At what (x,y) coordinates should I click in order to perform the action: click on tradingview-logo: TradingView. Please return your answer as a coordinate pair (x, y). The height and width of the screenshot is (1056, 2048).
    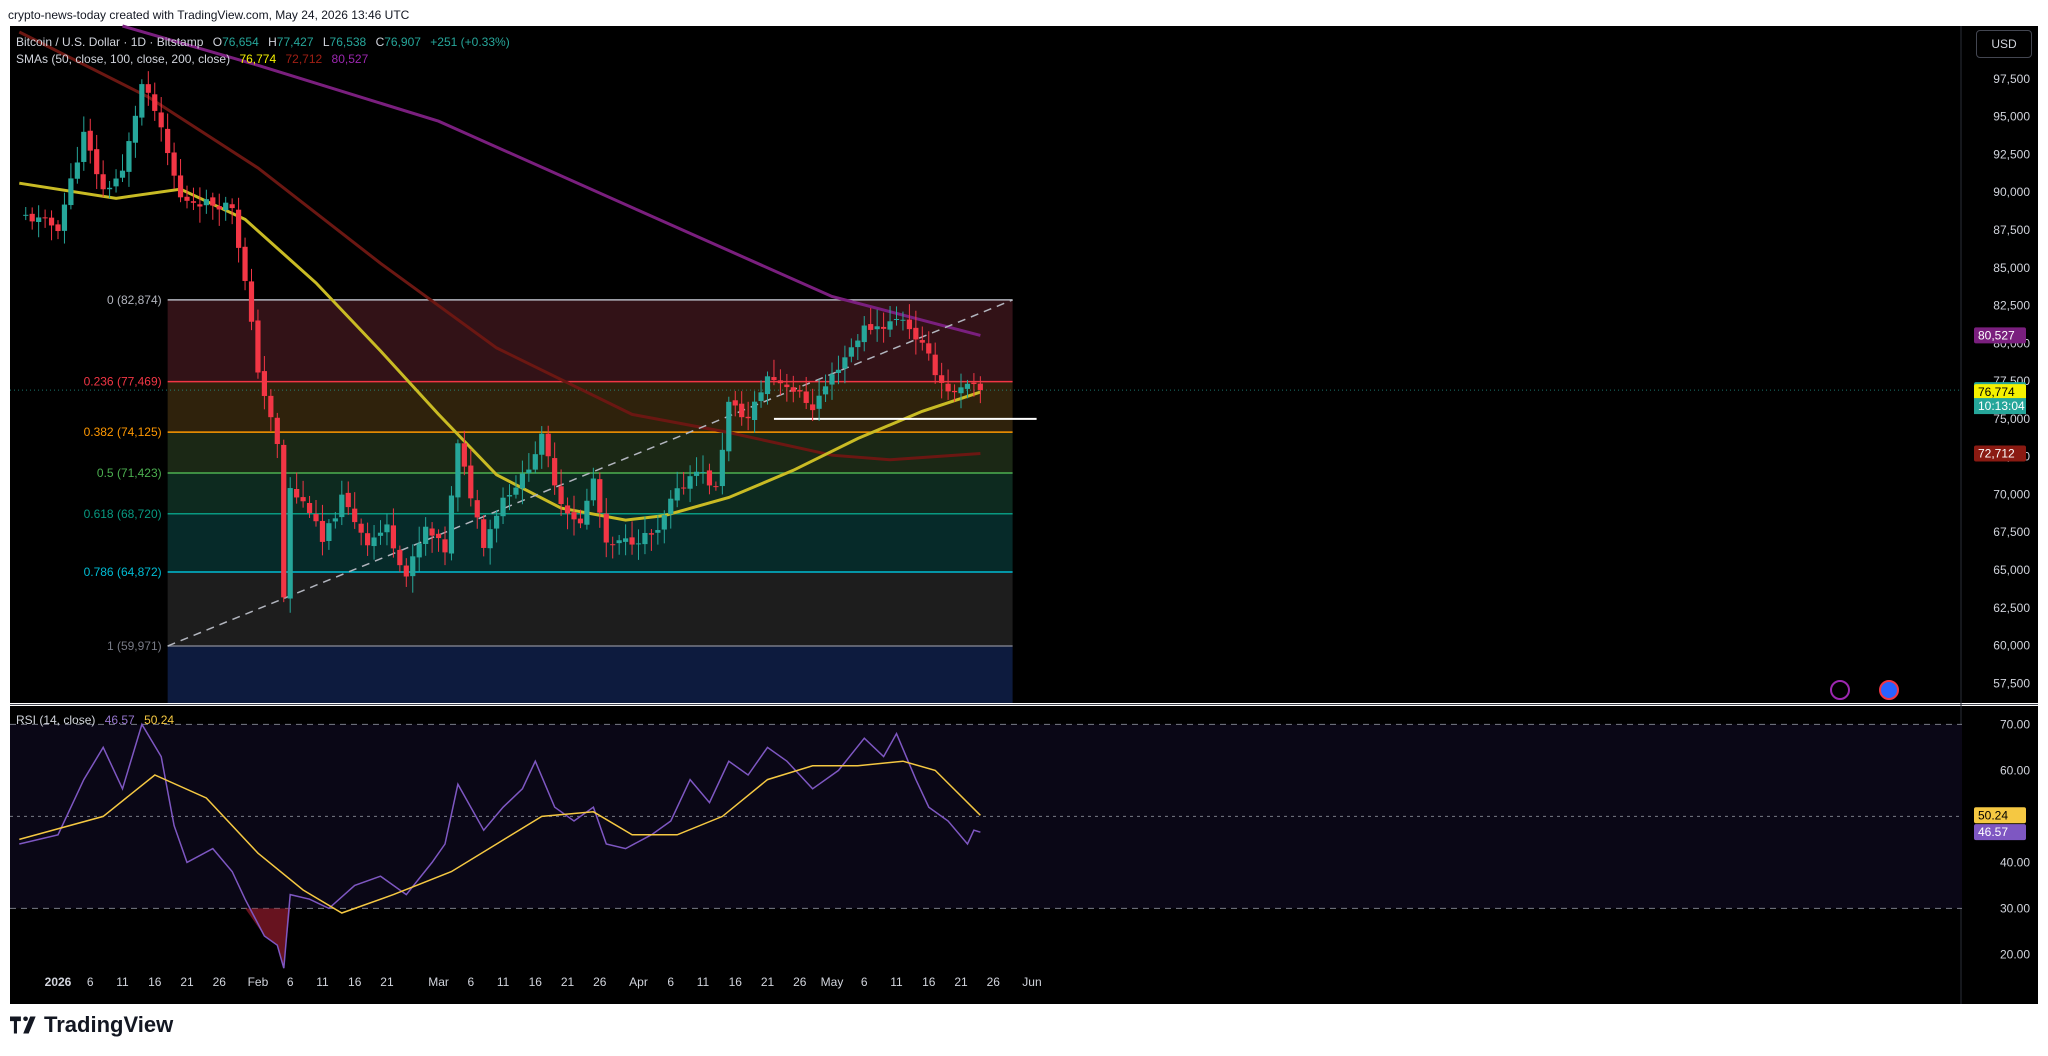
    Looking at the image, I should click on (91, 1025).